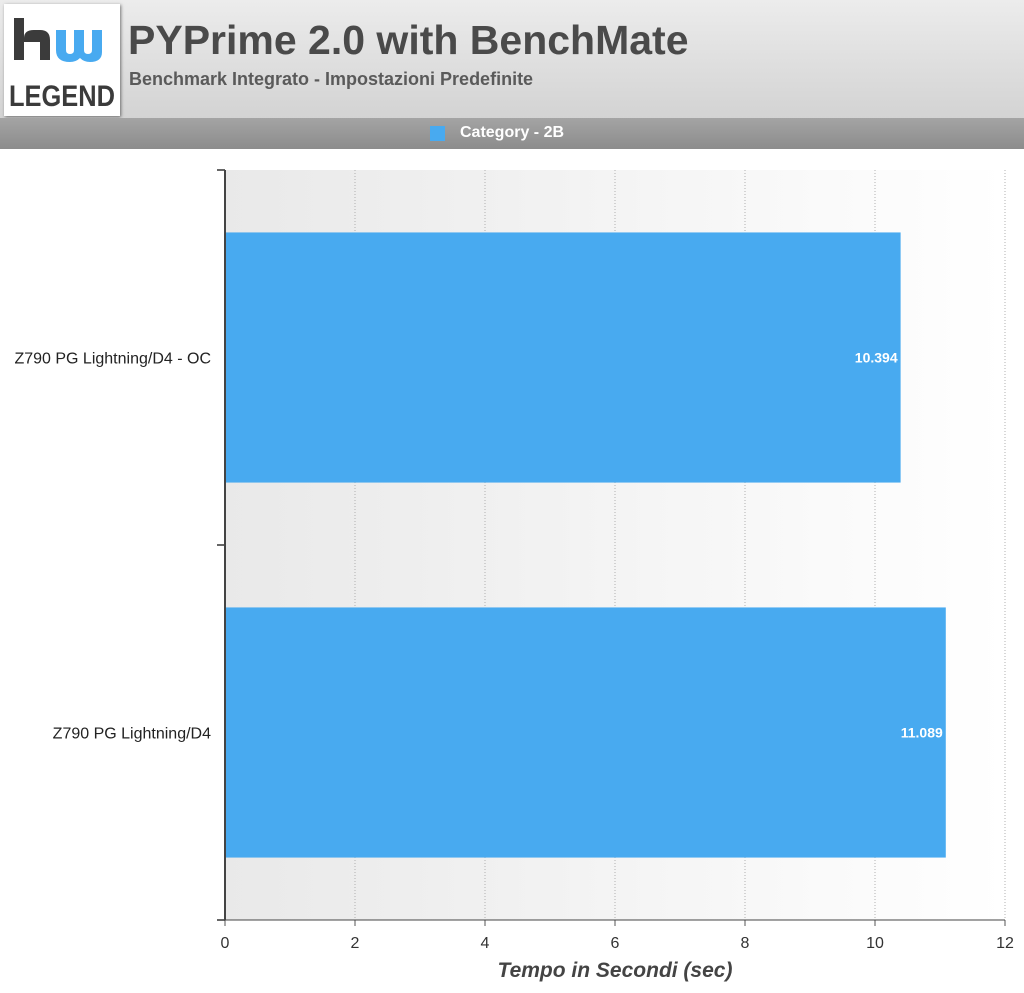 This screenshot has height=993, width=1024. What do you see at coordinates (875, 943) in the screenshot?
I see `x-tick-label: 10` at bounding box center [875, 943].